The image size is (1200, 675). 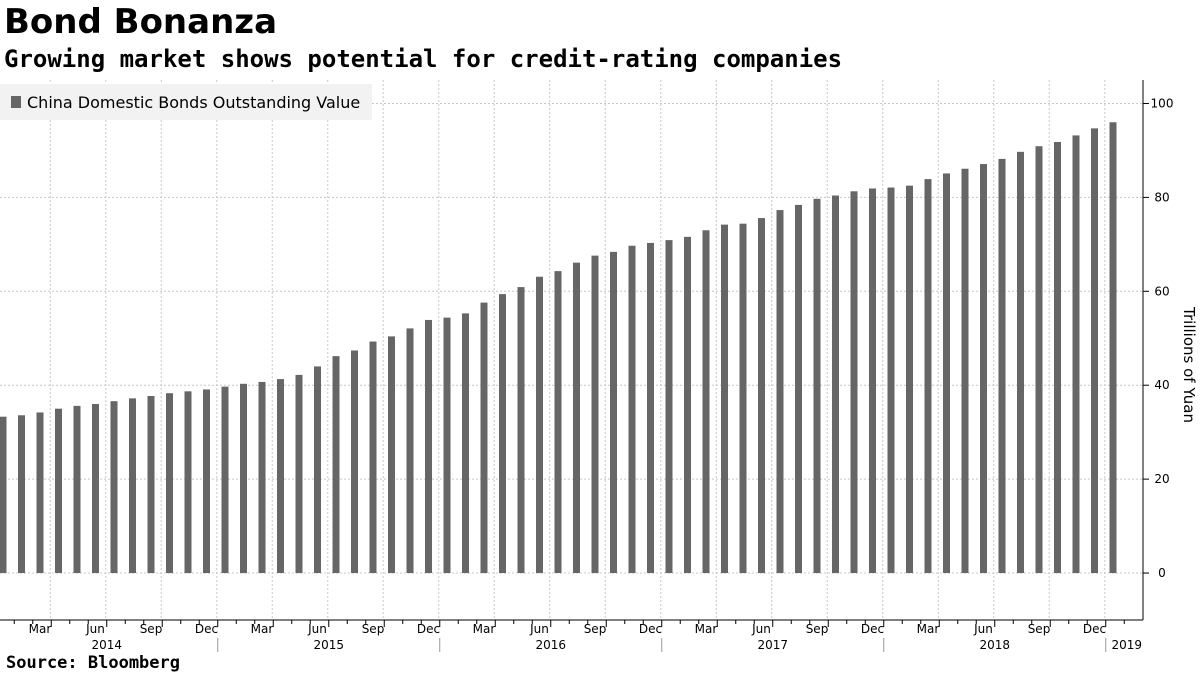 I want to click on legend: China Domestic Bonds Outstanding Value, so click(x=186, y=102).